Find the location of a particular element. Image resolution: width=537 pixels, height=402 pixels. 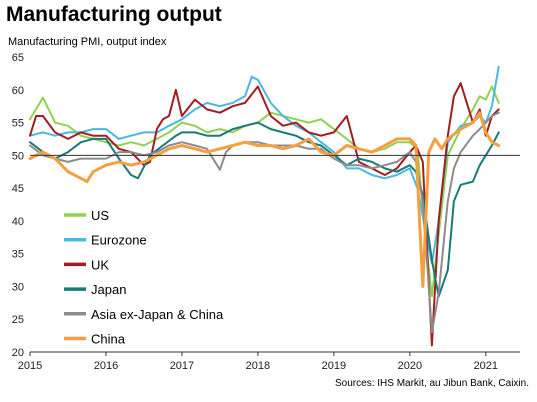

y-tick-label: 45 is located at coordinates (18, 189).